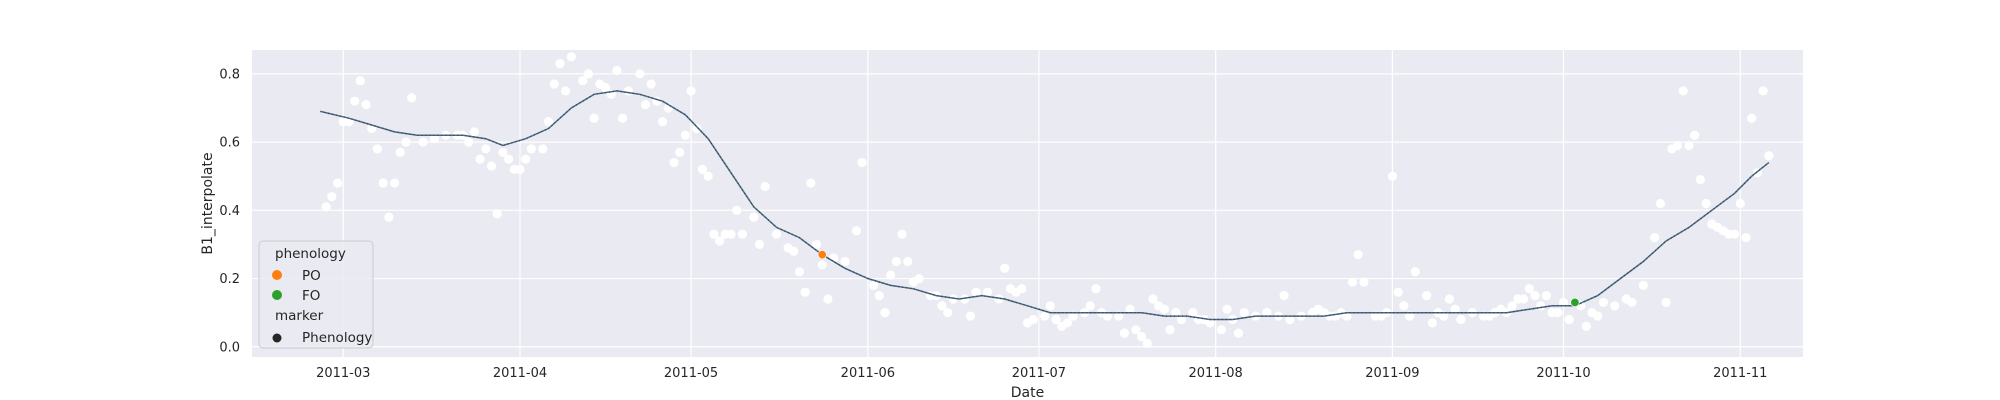 The width and height of the screenshot is (2000, 400). Describe the element at coordinates (311, 296) in the screenshot. I see `legend-fo-label: FO` at that location.